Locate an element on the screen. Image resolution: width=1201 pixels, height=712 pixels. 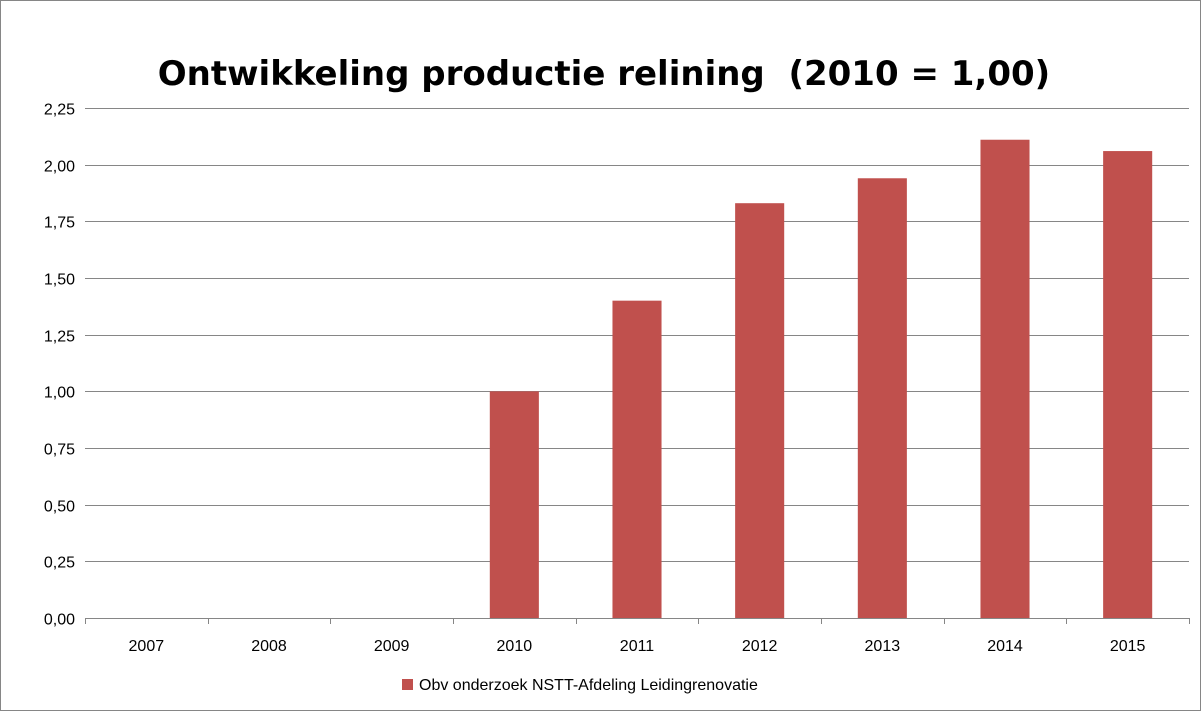
y-tick-label: 1,75 is located at coordinates (59, 223).